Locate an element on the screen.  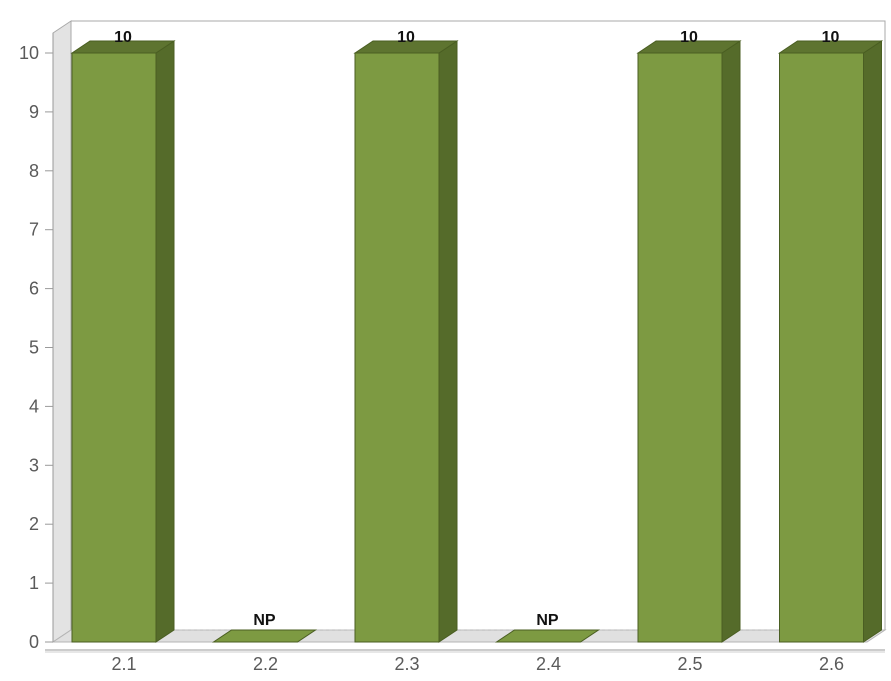
y-tick-label: 6 is located at coordinates (34, 289).